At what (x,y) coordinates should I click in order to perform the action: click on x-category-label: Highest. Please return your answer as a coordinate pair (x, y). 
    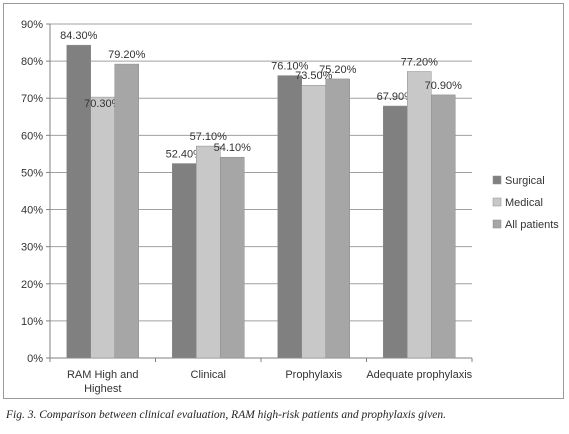
    Looking at the image, I should click on (102, 389).